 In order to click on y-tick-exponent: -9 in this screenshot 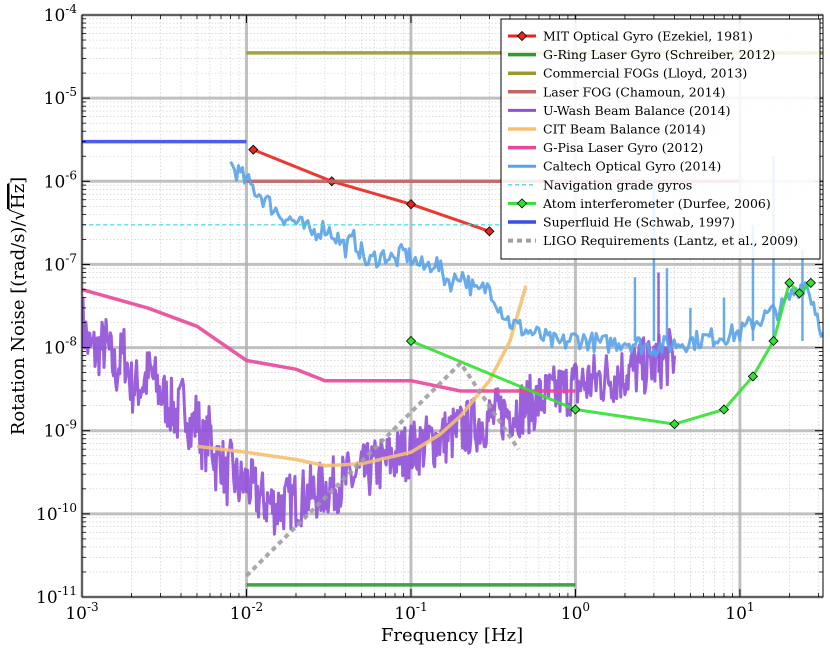, I will do `click(71, 425)`.